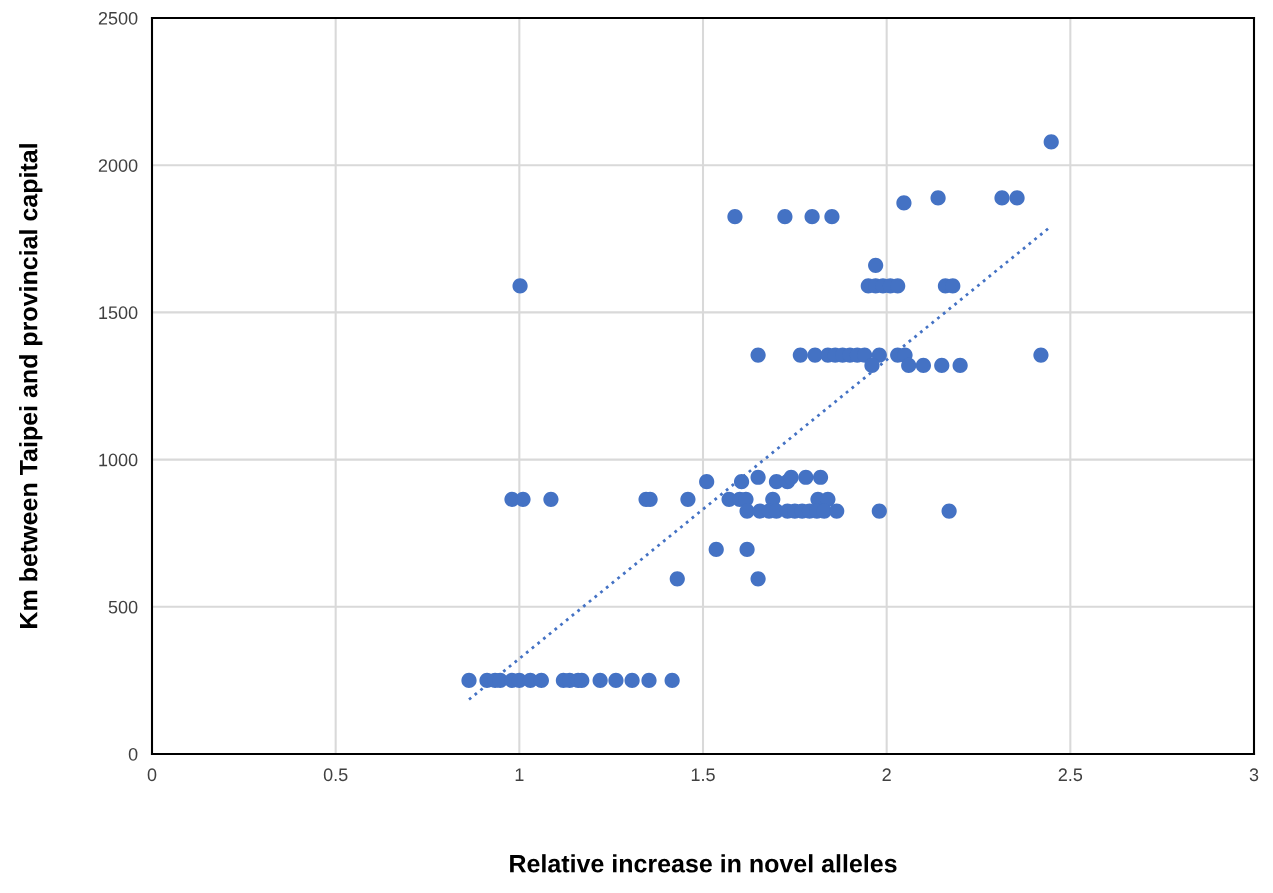 This screenshot has height=893, width=1273. What do you see at coordinates (123, 607) in the screenshot?
I see `y-tick-label: 500` at bounding box center [123, 607].